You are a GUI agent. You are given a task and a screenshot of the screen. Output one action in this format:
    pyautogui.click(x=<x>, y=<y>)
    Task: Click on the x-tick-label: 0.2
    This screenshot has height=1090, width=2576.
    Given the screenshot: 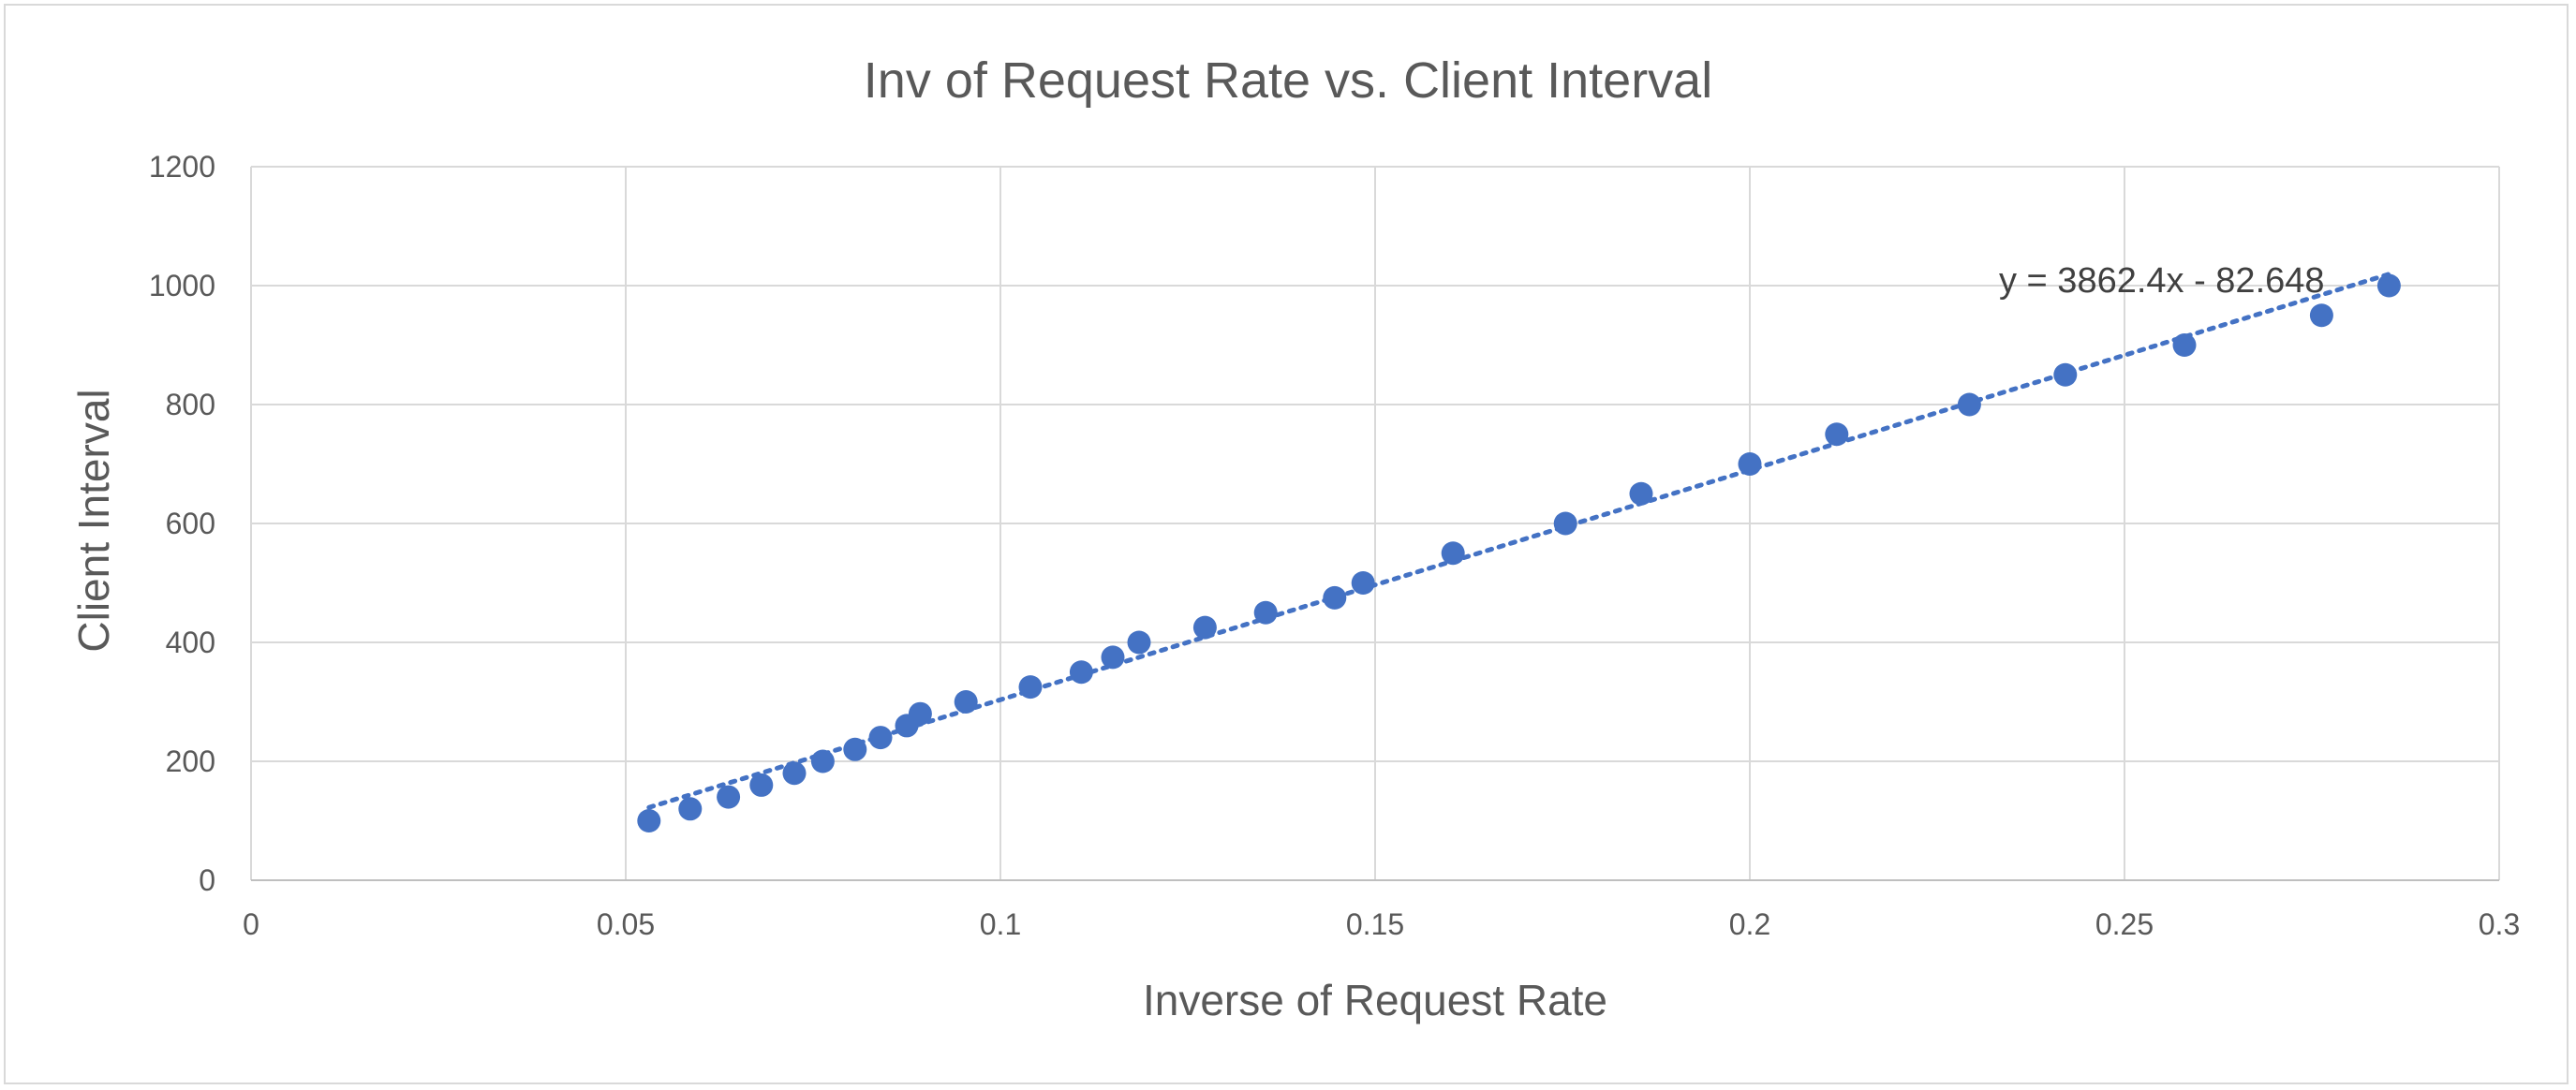 What is the action you would take?
    pyautogui.click(x=1750, y=924)
    